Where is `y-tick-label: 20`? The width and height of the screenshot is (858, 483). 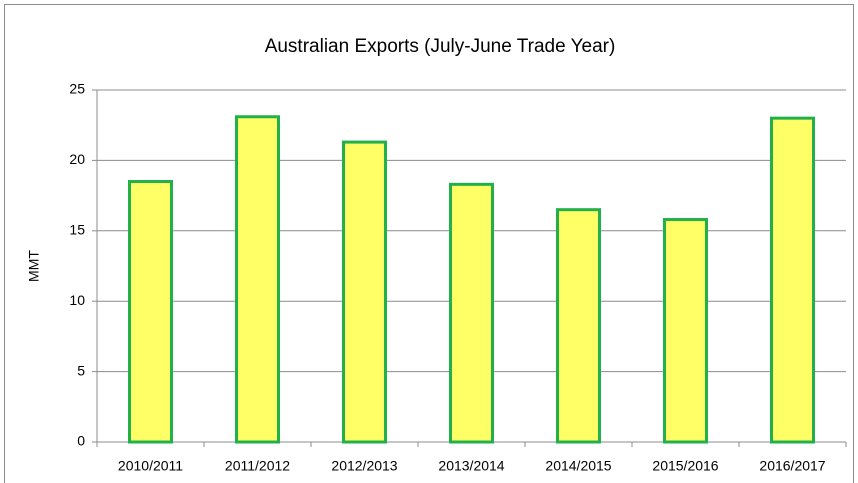
y-tick-label: 20 is located at coordinates (77, 159).